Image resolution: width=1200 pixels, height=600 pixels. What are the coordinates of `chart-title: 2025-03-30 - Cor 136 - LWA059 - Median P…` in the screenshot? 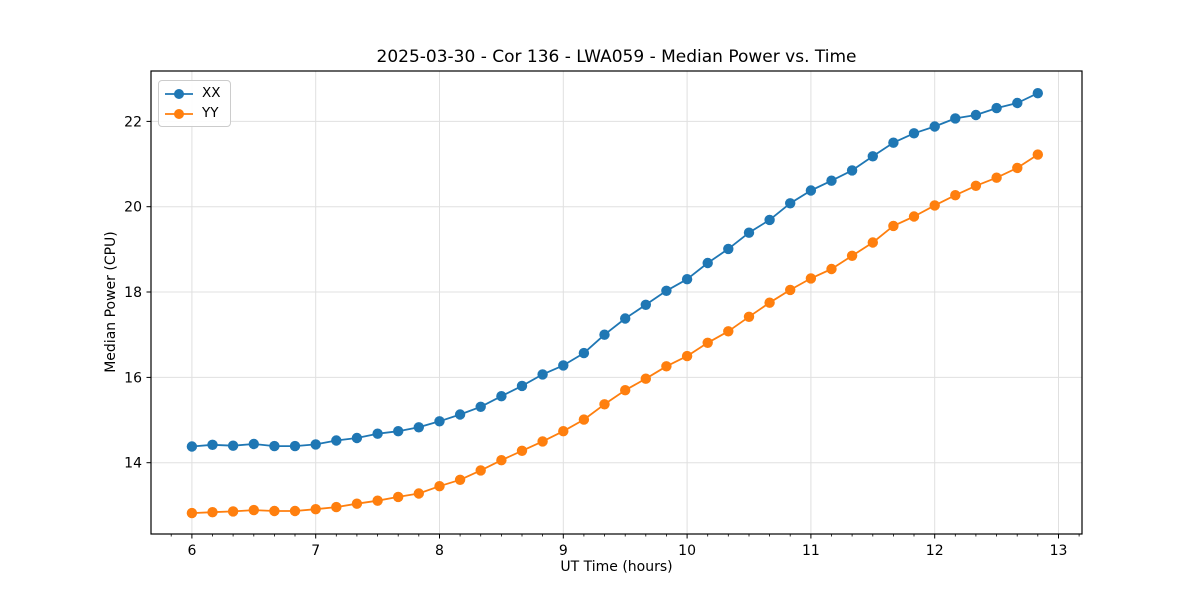 It's located at (616, 57).